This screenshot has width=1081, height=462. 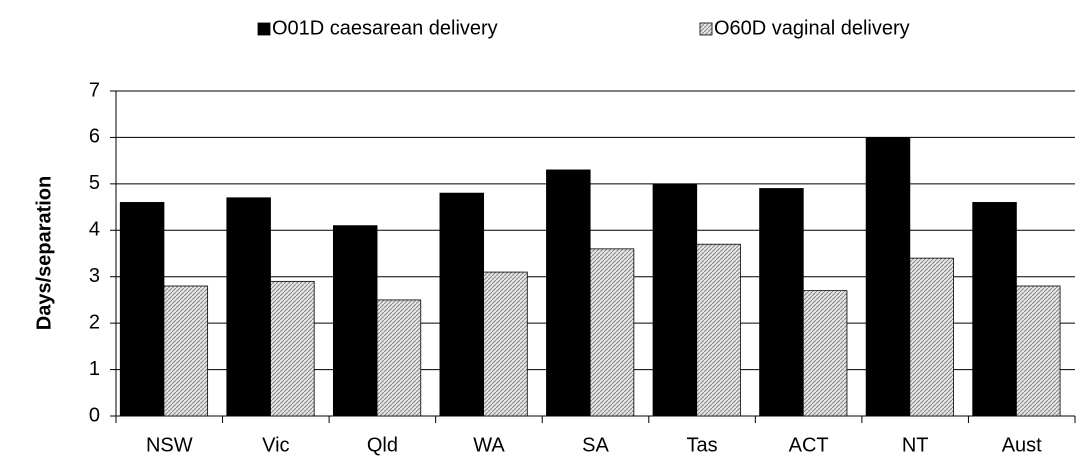 I want to click on y-tick-label: 6, so click(x=94, y=137).